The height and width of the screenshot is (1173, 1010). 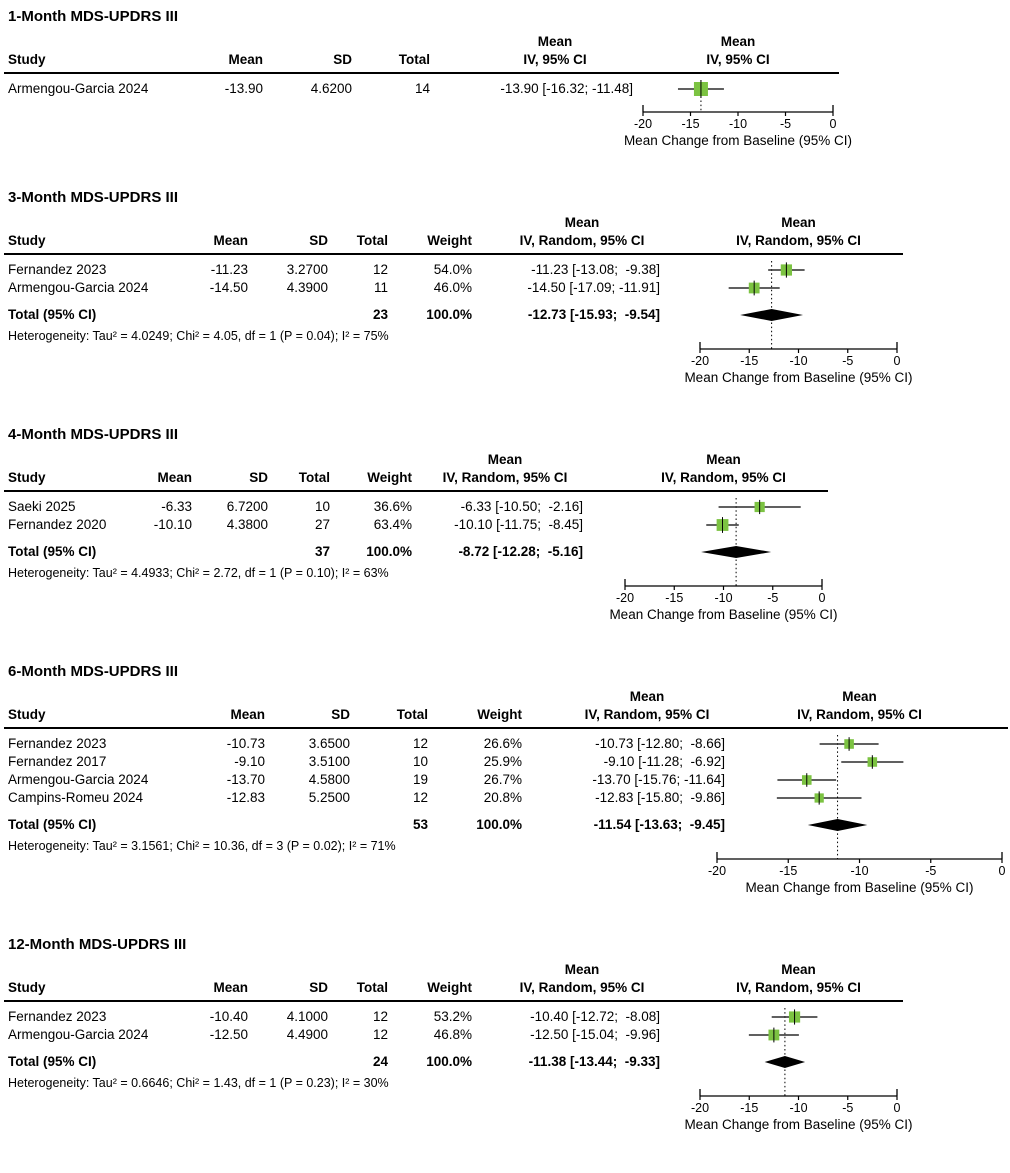 I want to click on study-sd: 4.6200, so click(x=331, y=88).